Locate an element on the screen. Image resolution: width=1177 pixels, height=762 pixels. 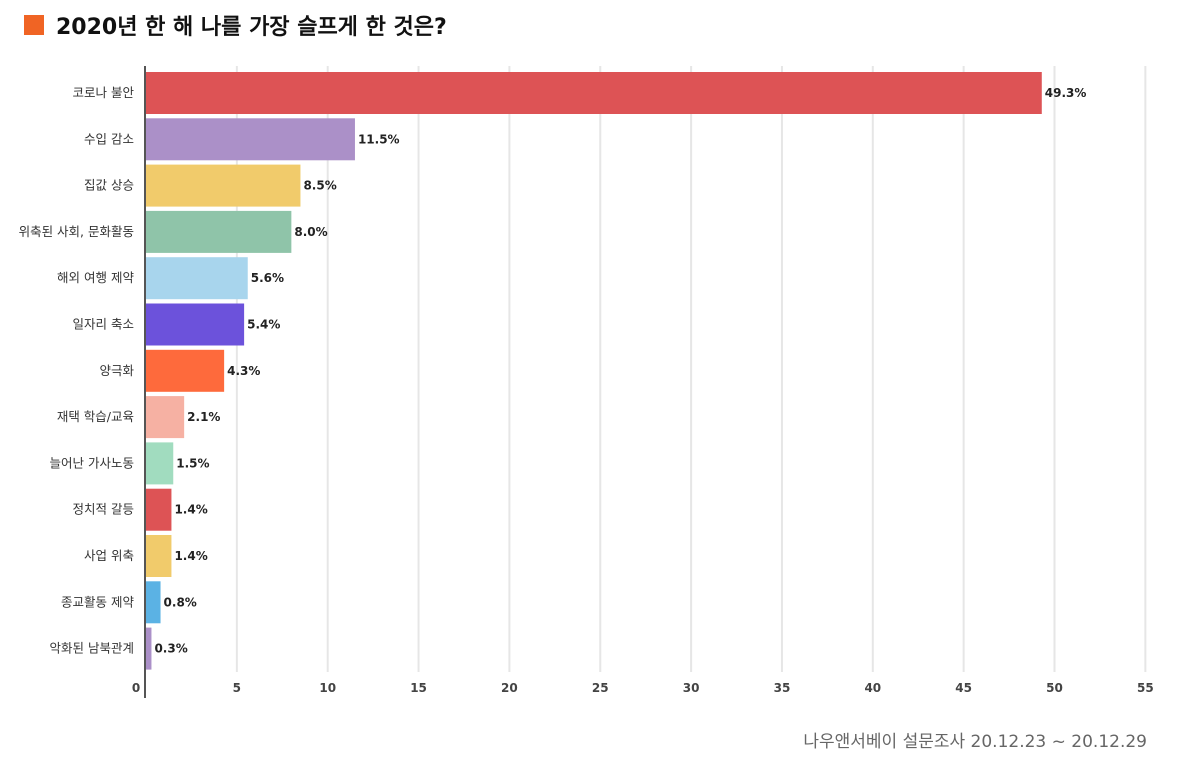
category-label: 코로나 불안 is located at coordinates (104, 92).